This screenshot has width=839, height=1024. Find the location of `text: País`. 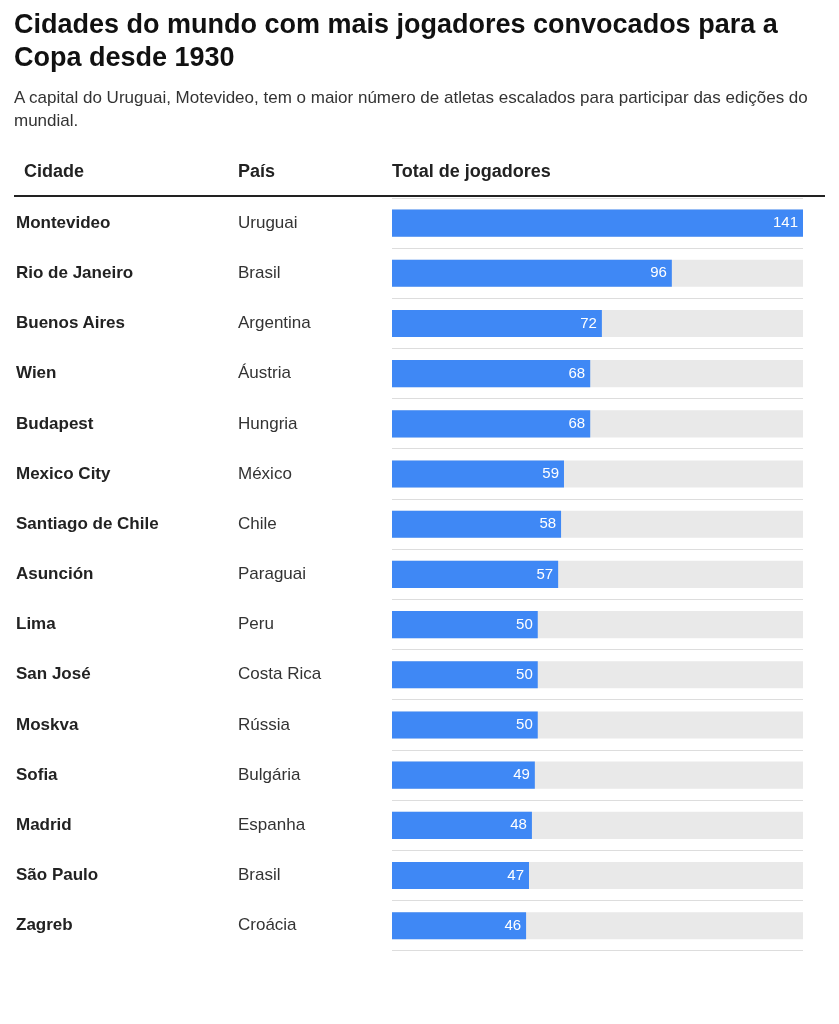

text: País is located at coordinates (257, 170).